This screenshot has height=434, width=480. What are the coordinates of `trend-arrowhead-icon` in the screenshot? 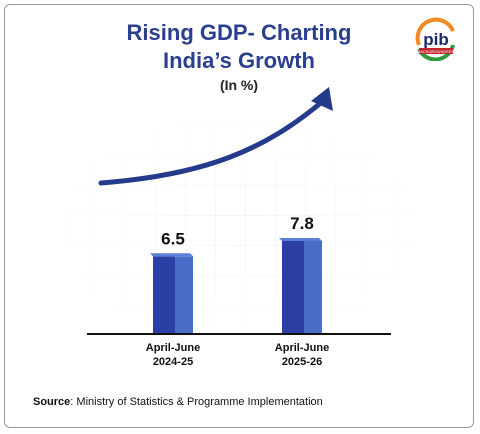 It's located at (322, 99).